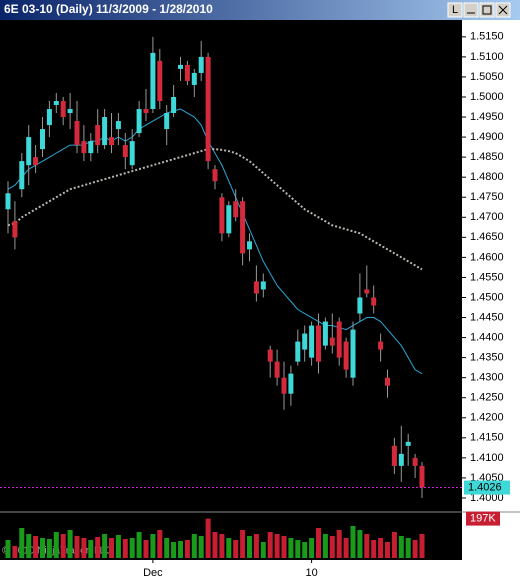 The width and height of the screenshot is (520, 587). Describe the element at coordinates (487, 157) in the screenshot. I see `y-tick-label: 1.4850` at that location.